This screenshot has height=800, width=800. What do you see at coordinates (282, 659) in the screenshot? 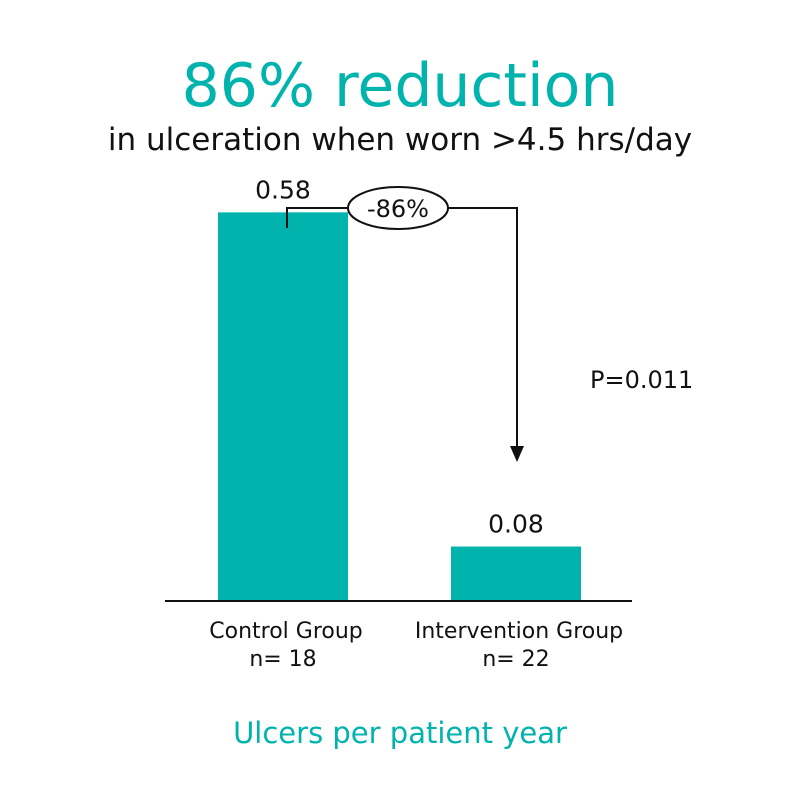
I see `category-sublabel-0: n= 18` at bounding box center [282, 659].